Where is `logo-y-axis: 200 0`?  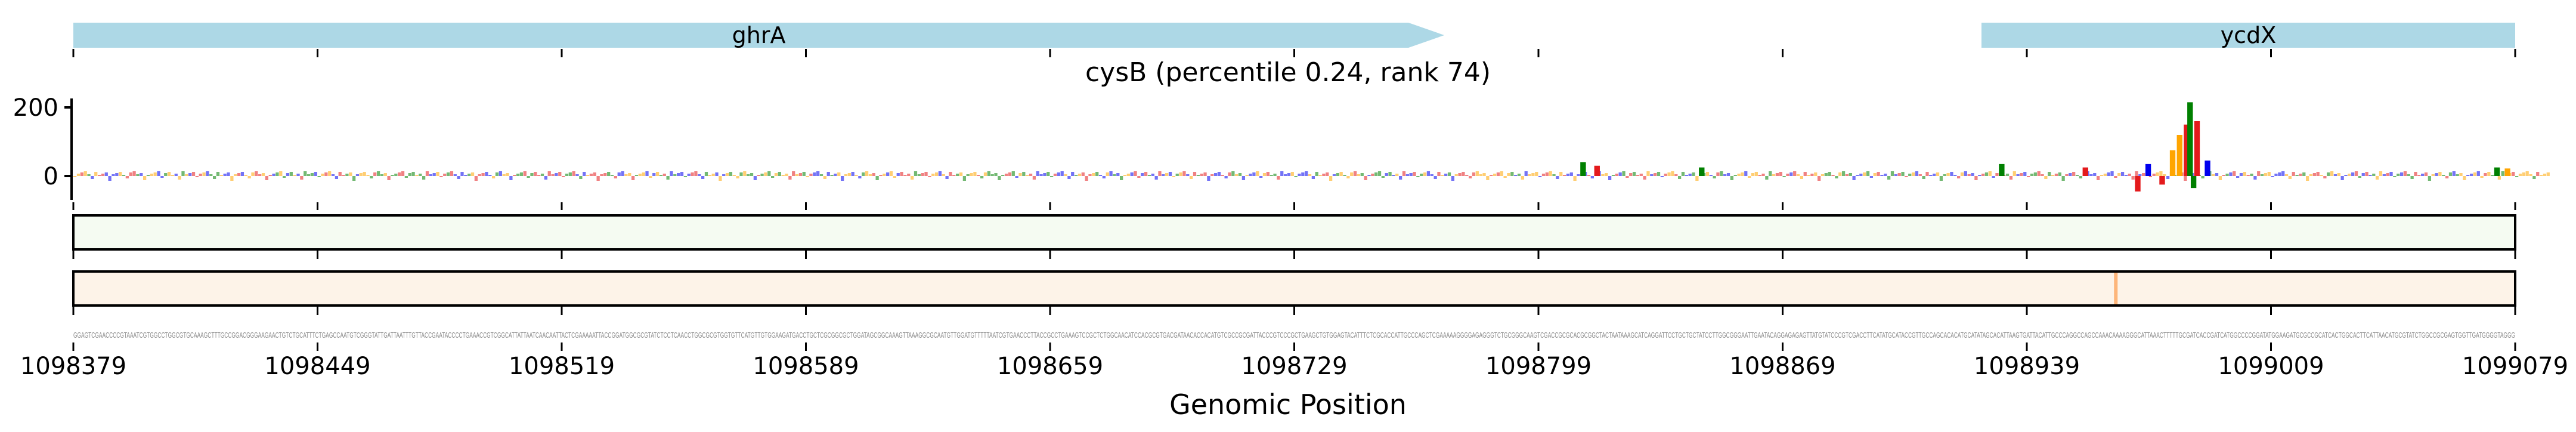 logo-y-axis: 200 0 is located at coordinates (43, 147).